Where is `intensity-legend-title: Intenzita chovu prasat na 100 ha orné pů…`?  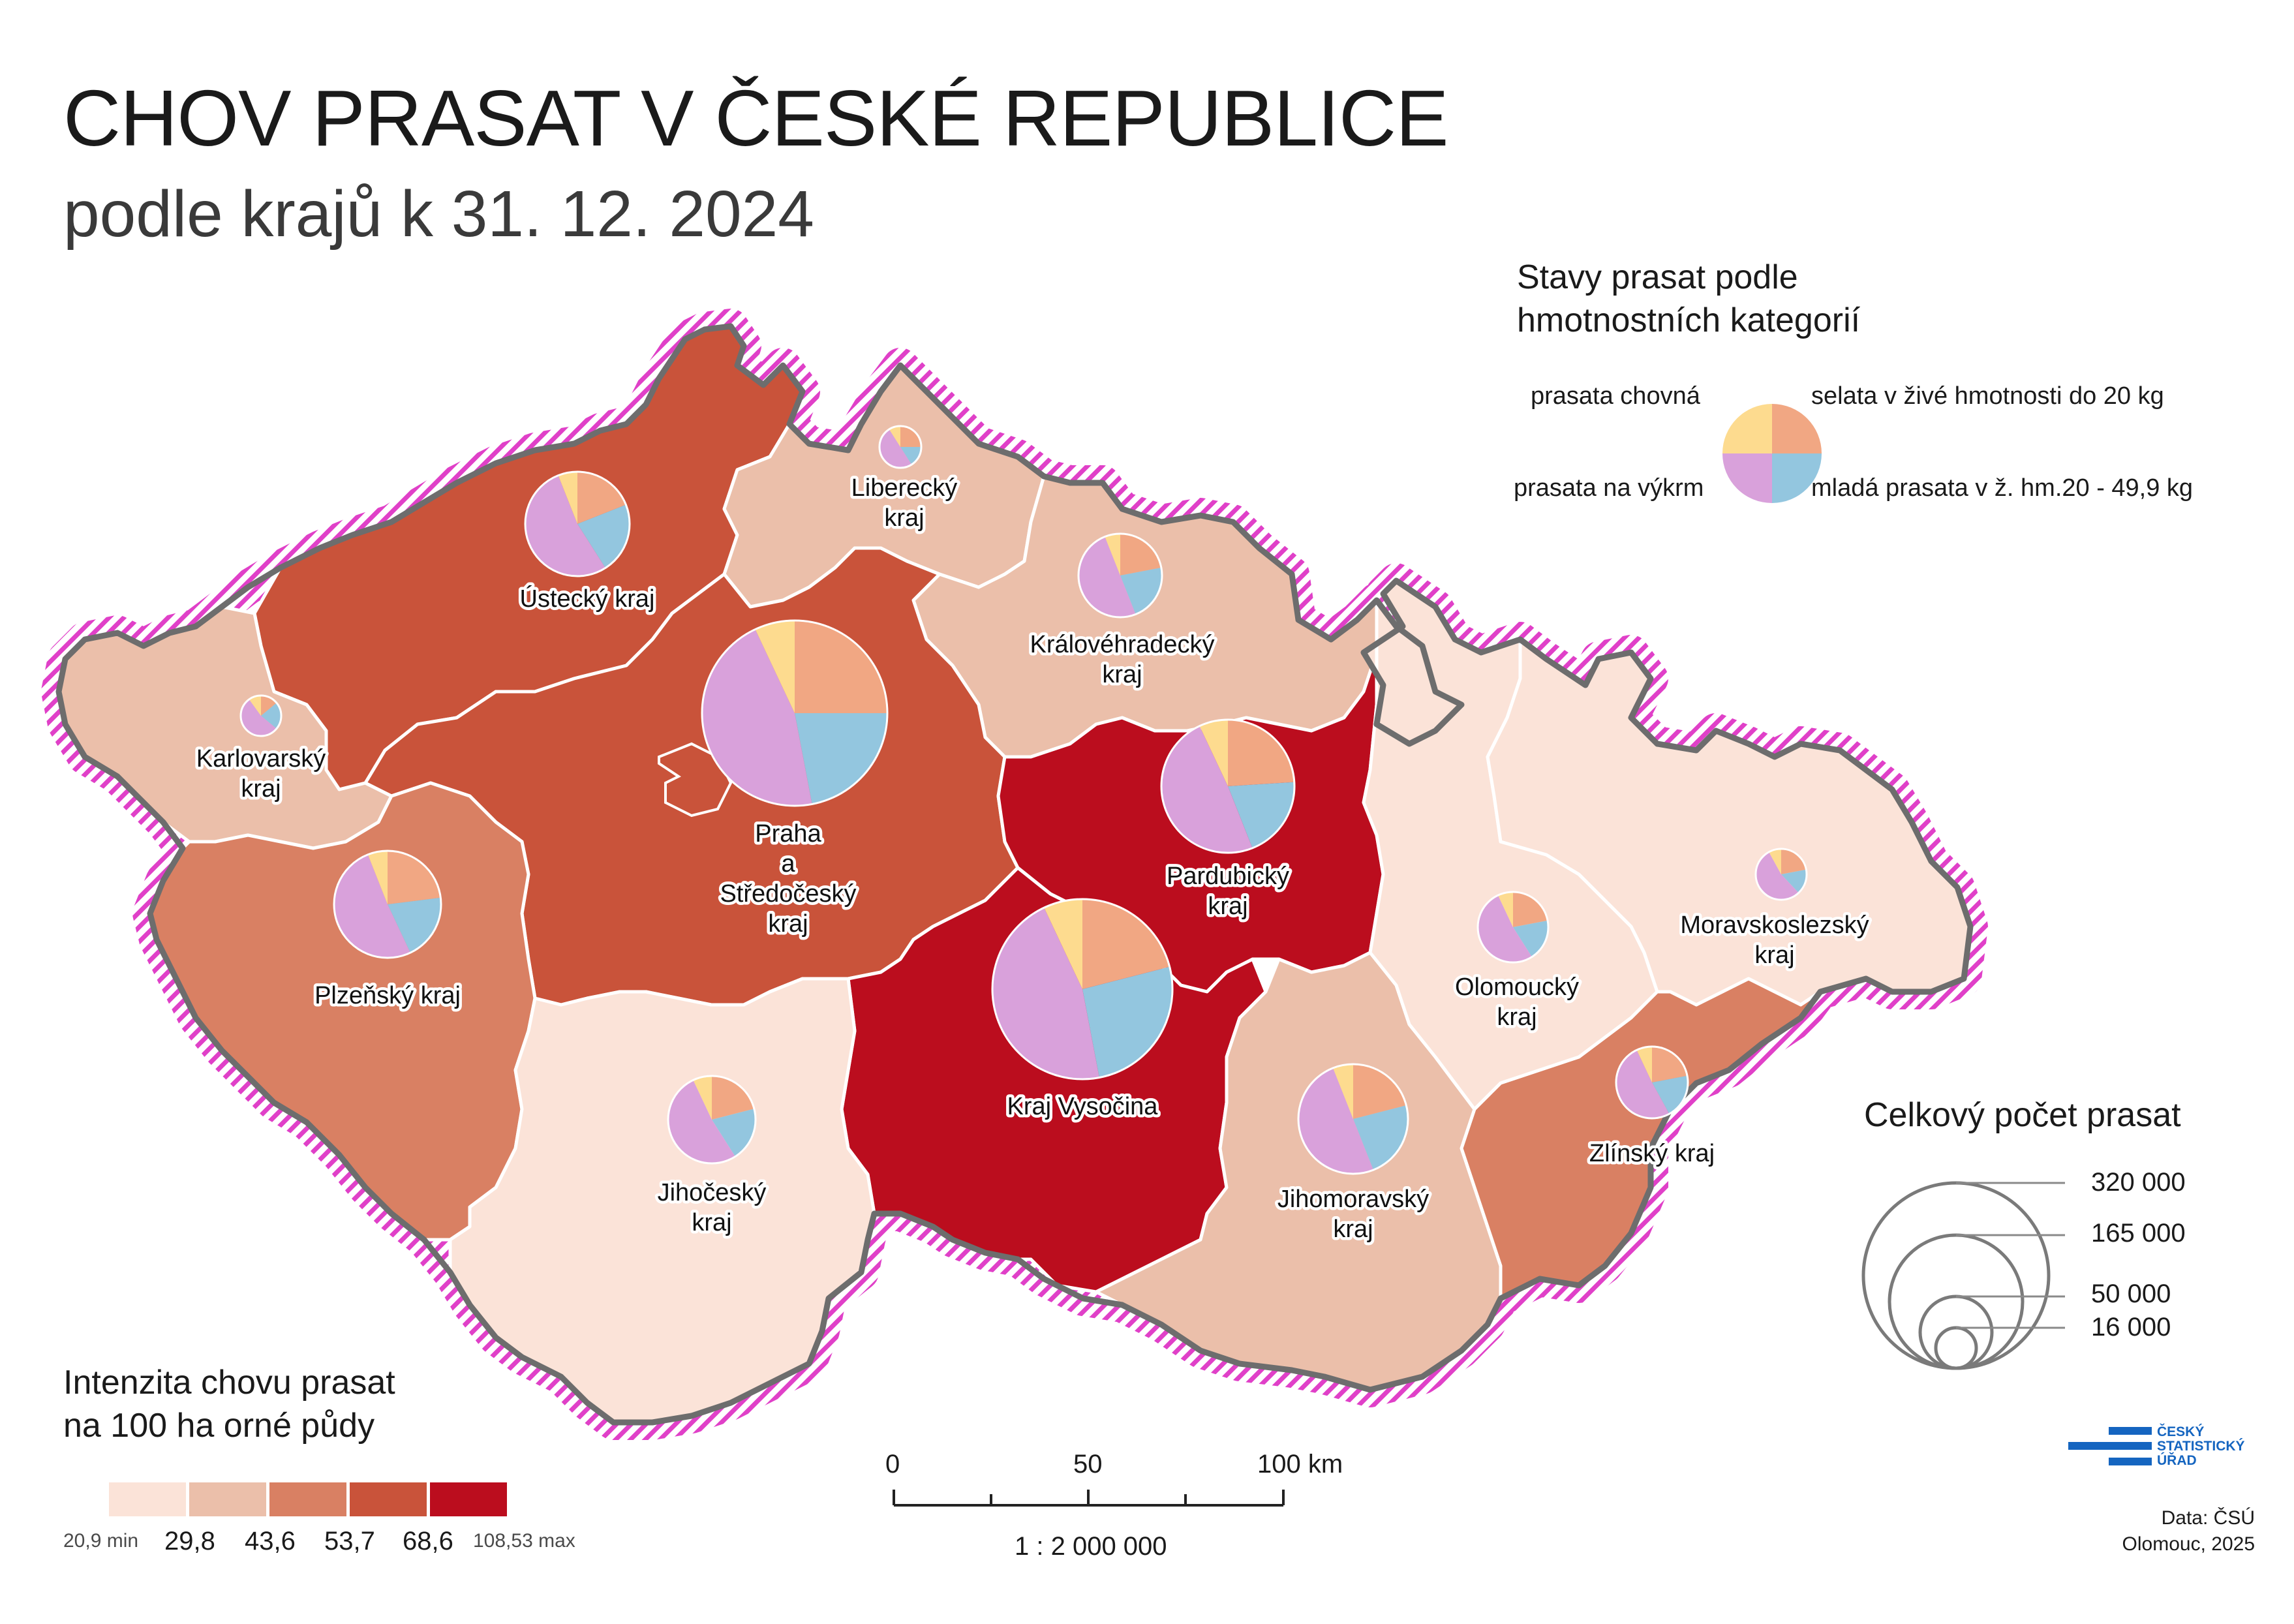
intensity-legend-title: Intenzita chovu prasat na 100 ha orné pů… is located at coordinates (229, 1404).